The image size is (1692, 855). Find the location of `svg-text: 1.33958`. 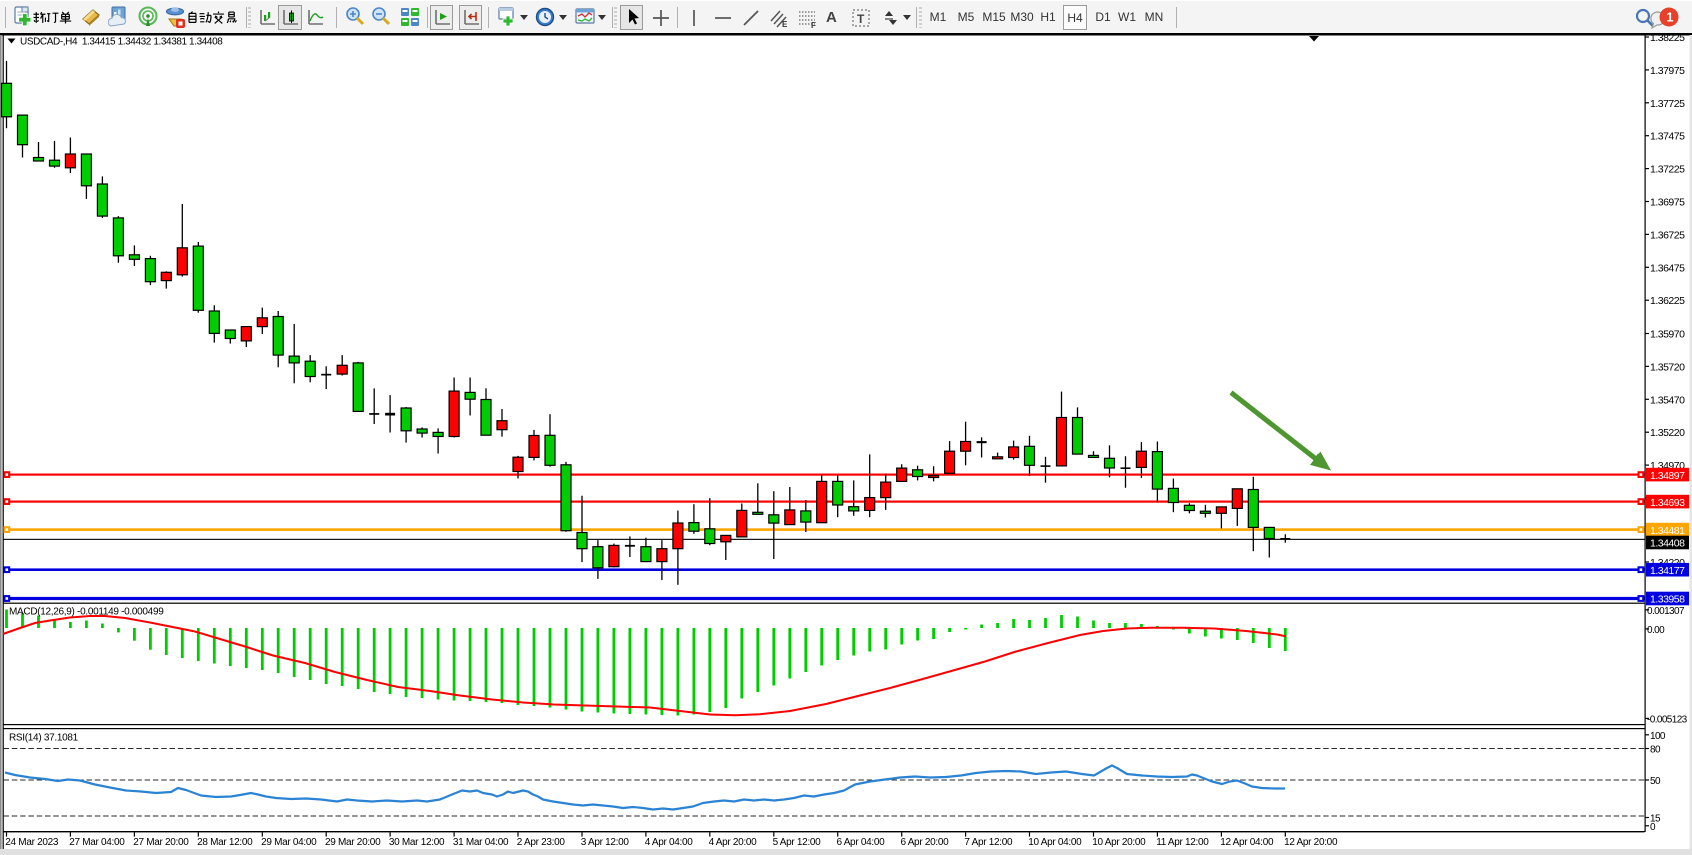

svg-text: 1.33958 is located at coordinates (1667, 600).